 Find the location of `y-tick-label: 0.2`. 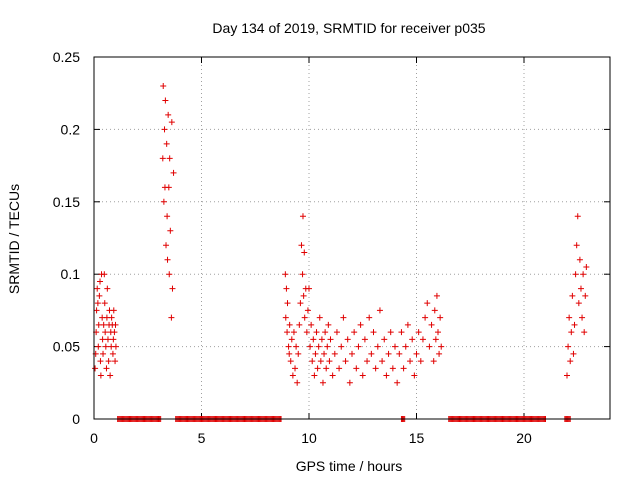

y-tick-label: 0.2 is located at coordinates (71, 129).